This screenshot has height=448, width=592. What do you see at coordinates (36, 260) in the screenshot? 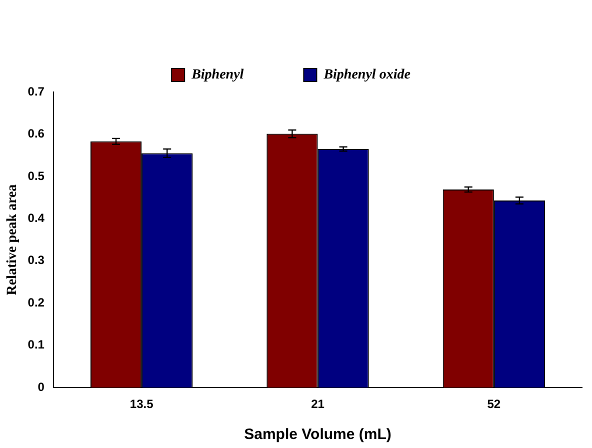
I see `y-tick-label: 0.3` at bounding box center [36, 260].